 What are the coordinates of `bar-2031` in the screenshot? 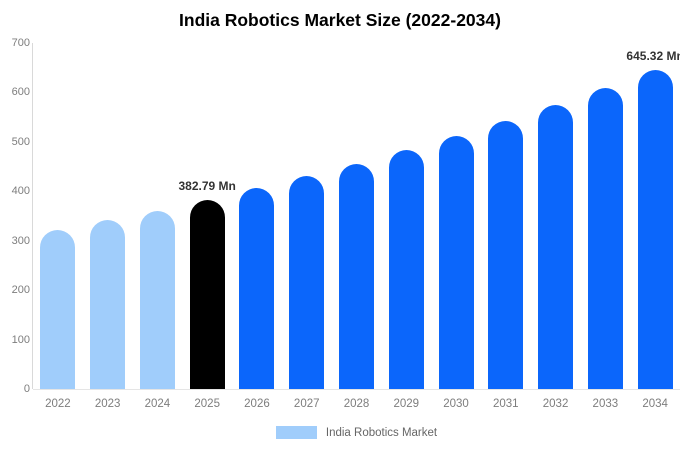 It's located at (506, 255).